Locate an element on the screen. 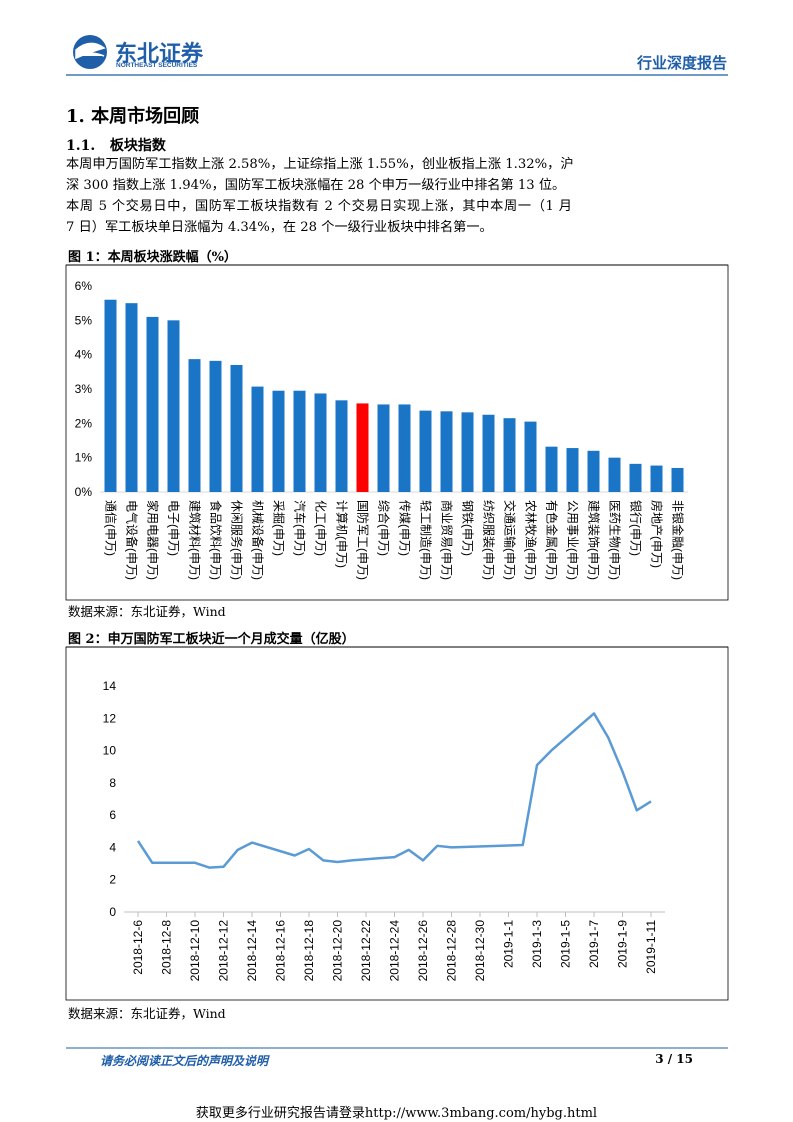  section-heading: 1. 本周市场回顾 is located at coordinates (132, 115).